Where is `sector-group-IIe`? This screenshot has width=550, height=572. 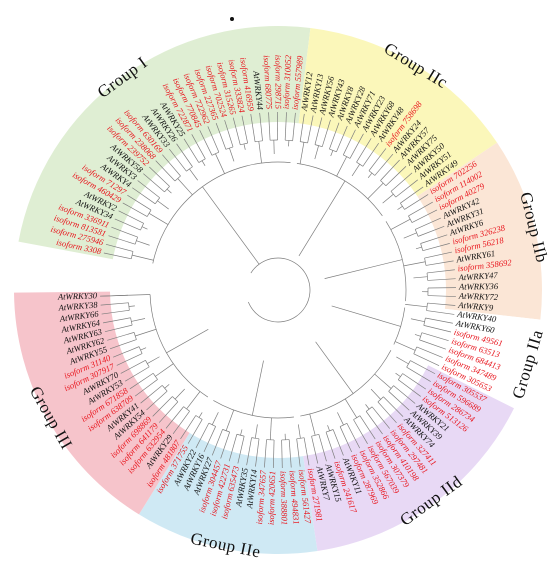 sector-group-IIe is located at coordinates (228, 493).